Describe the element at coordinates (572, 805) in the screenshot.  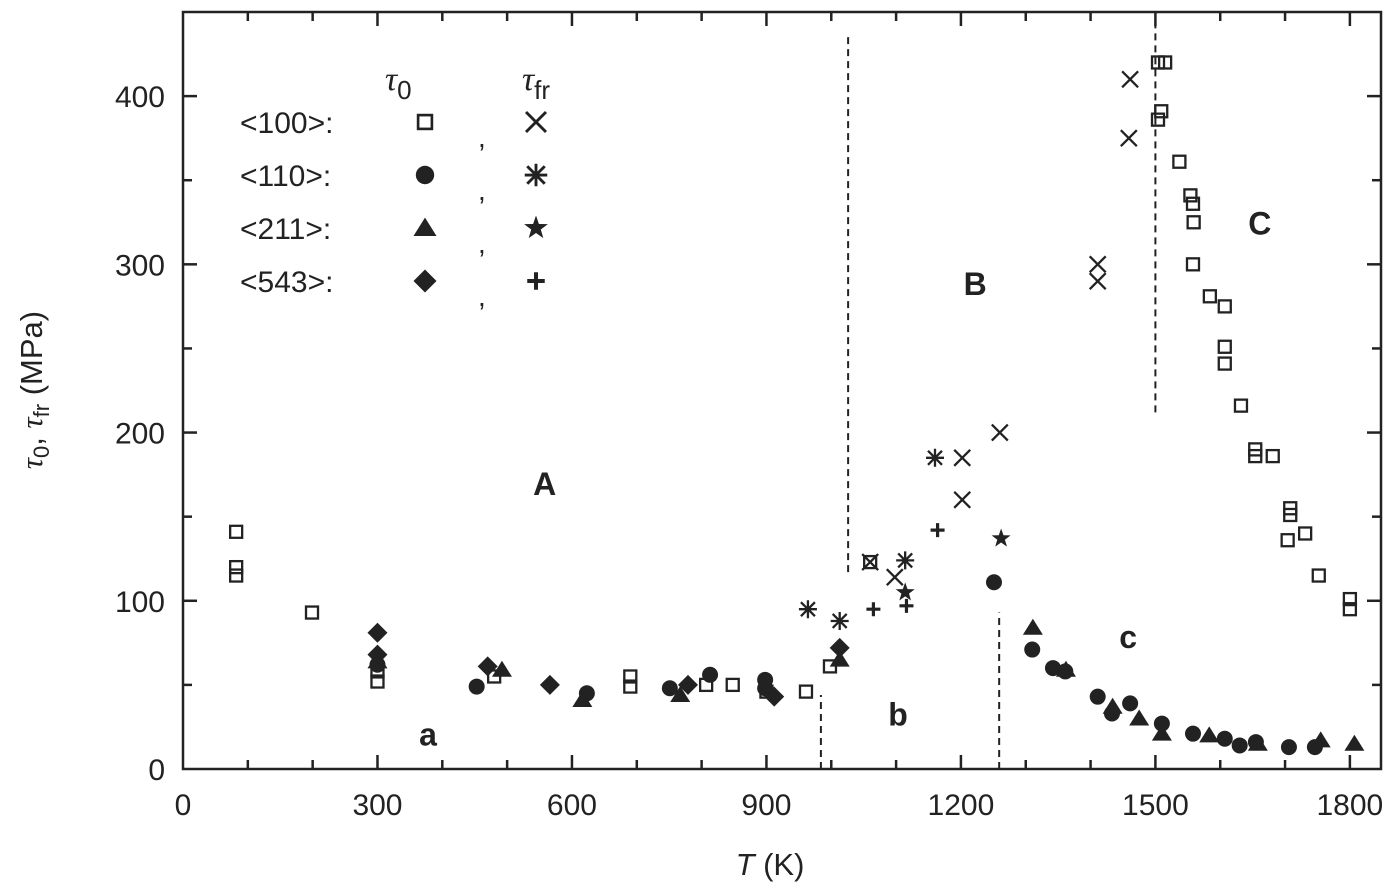
I see `x-tick-label: 600` at that location.